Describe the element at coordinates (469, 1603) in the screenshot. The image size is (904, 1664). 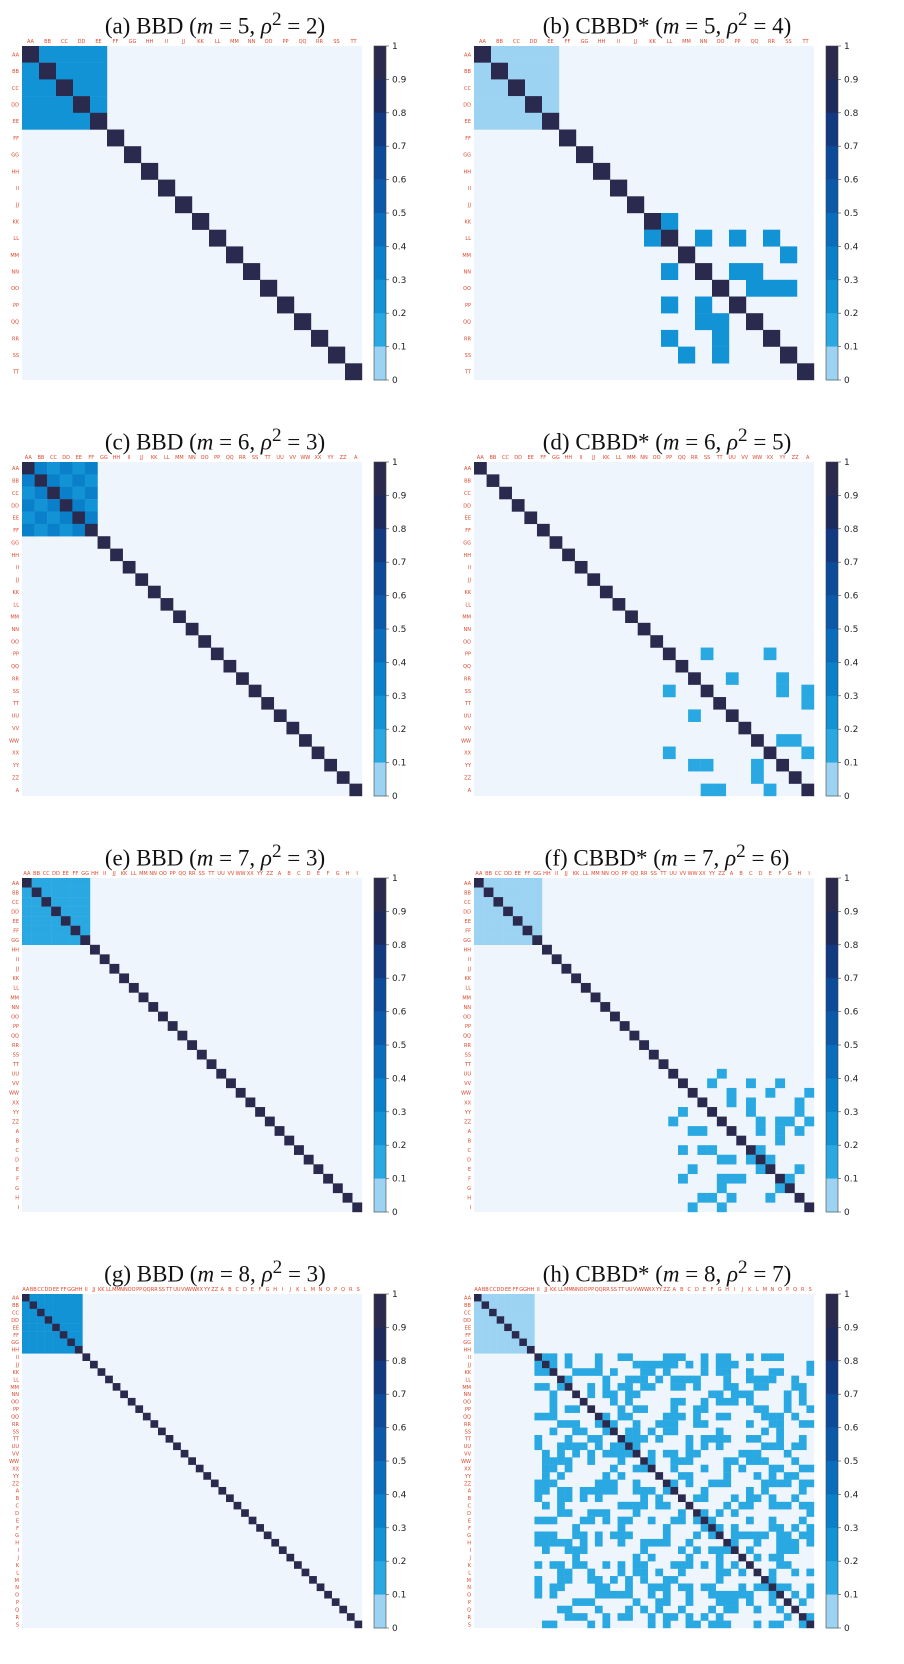
I see `y-var-label: P` at that location.